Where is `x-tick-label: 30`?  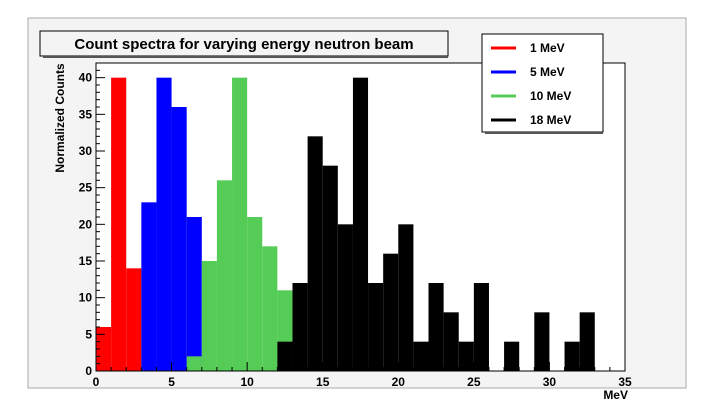 x-tick-label: 30 is located at coordinates (550, 382).